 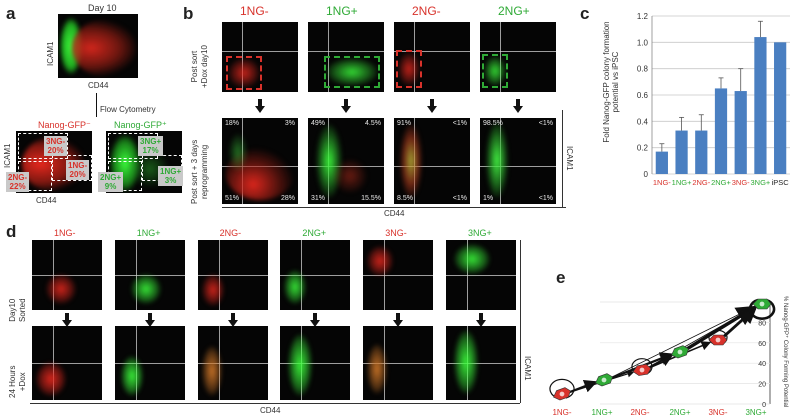 What do you see at coordinates (562, 158) in the screenshot?
I see `panel-b-y-axis` at bounding box center [562, 158].